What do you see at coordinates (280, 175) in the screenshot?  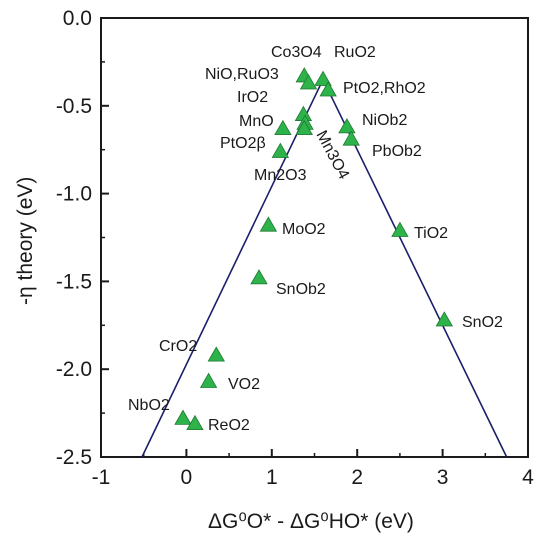 I see `label-mn2o3: Mn2O3` at bounding box center [280, 175].